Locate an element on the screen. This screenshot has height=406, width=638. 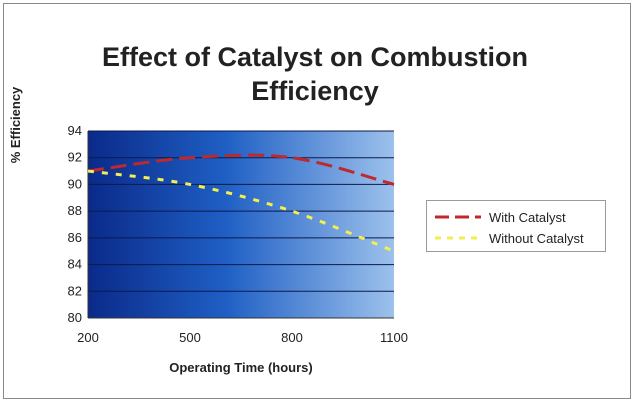
y-tick-label: 86 is located at coordinates (75, 237).